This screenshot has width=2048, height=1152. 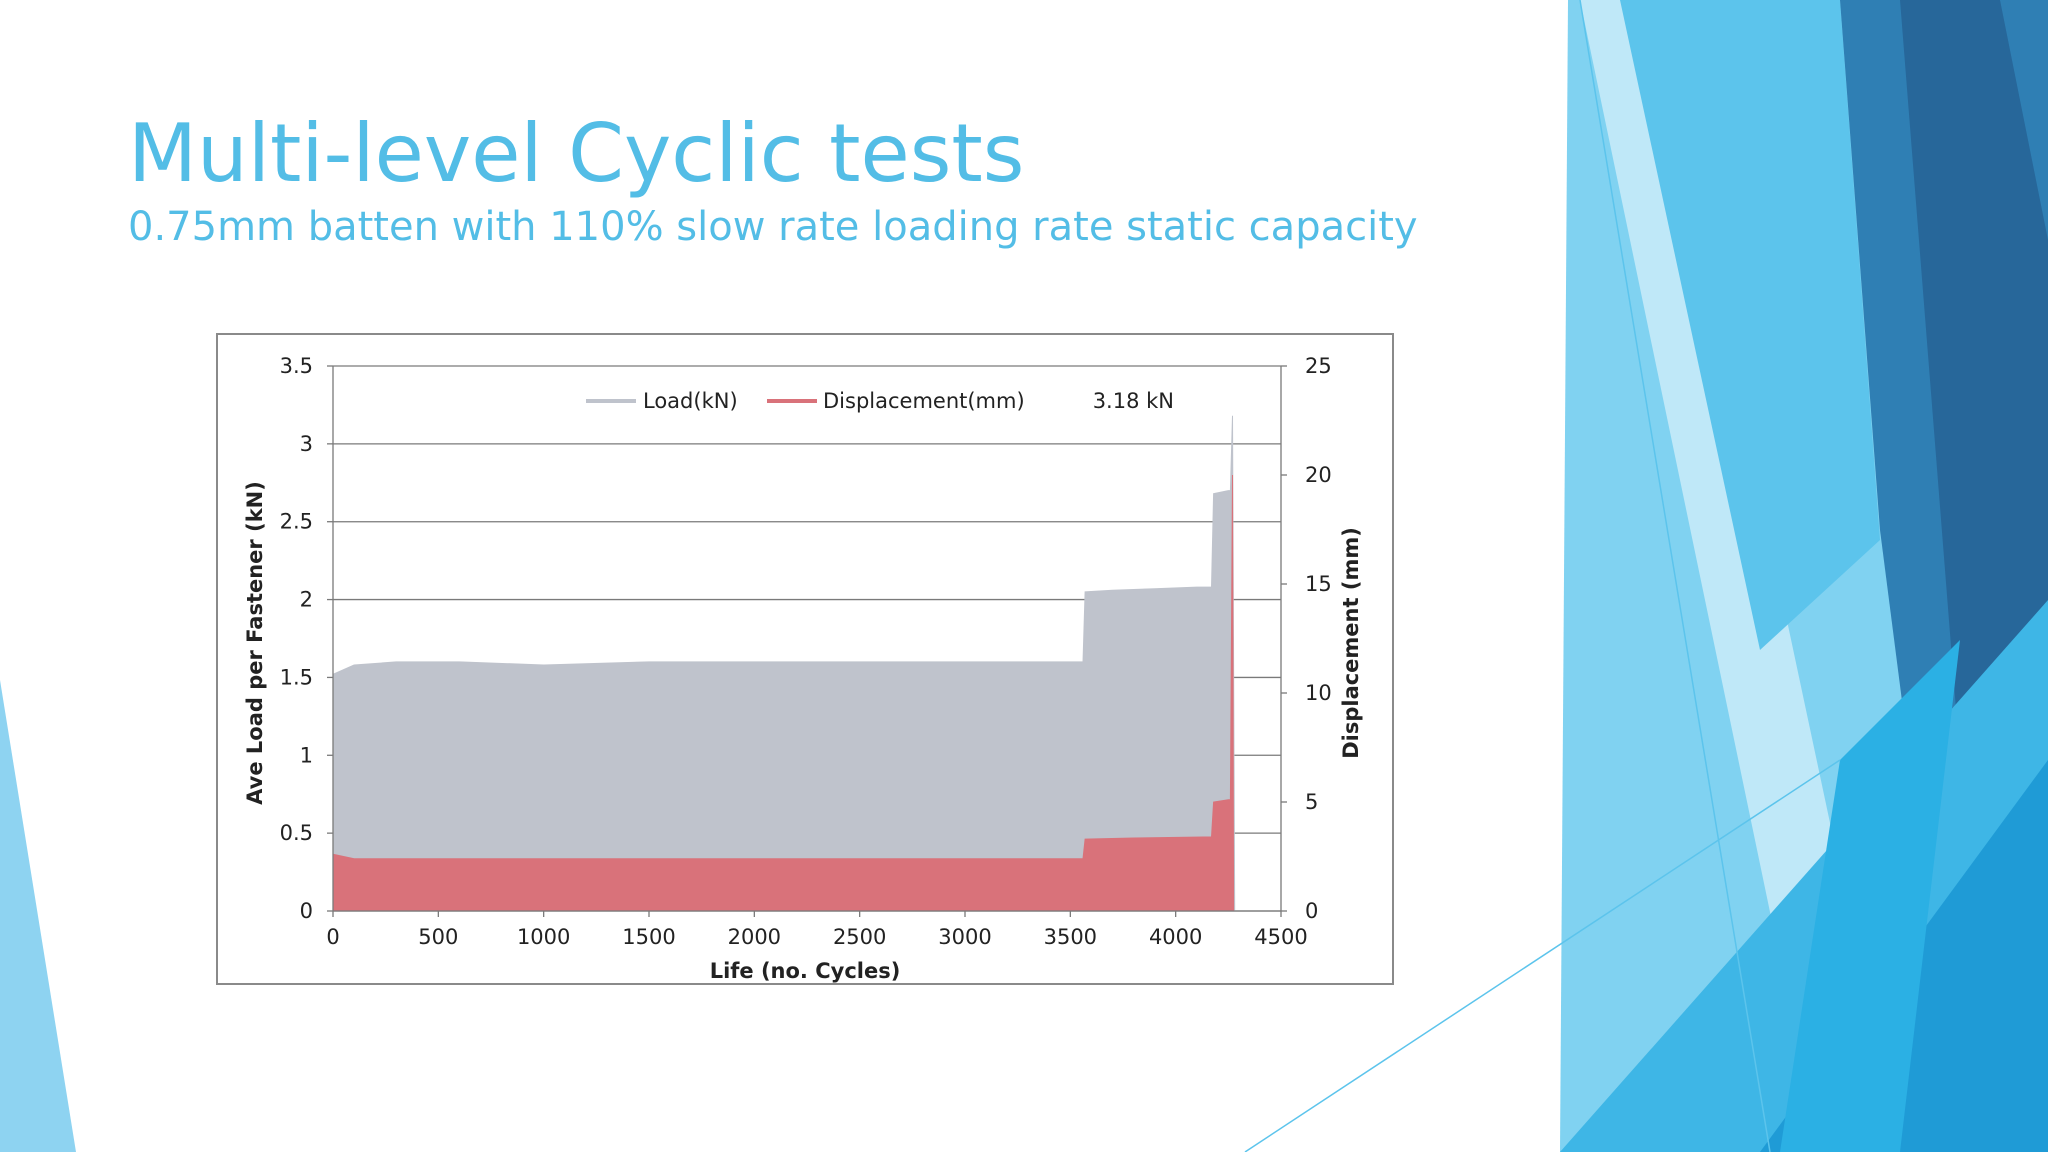 I want to click on legend-label-displacement: Displacement(mm), so click(x=924, y=401).